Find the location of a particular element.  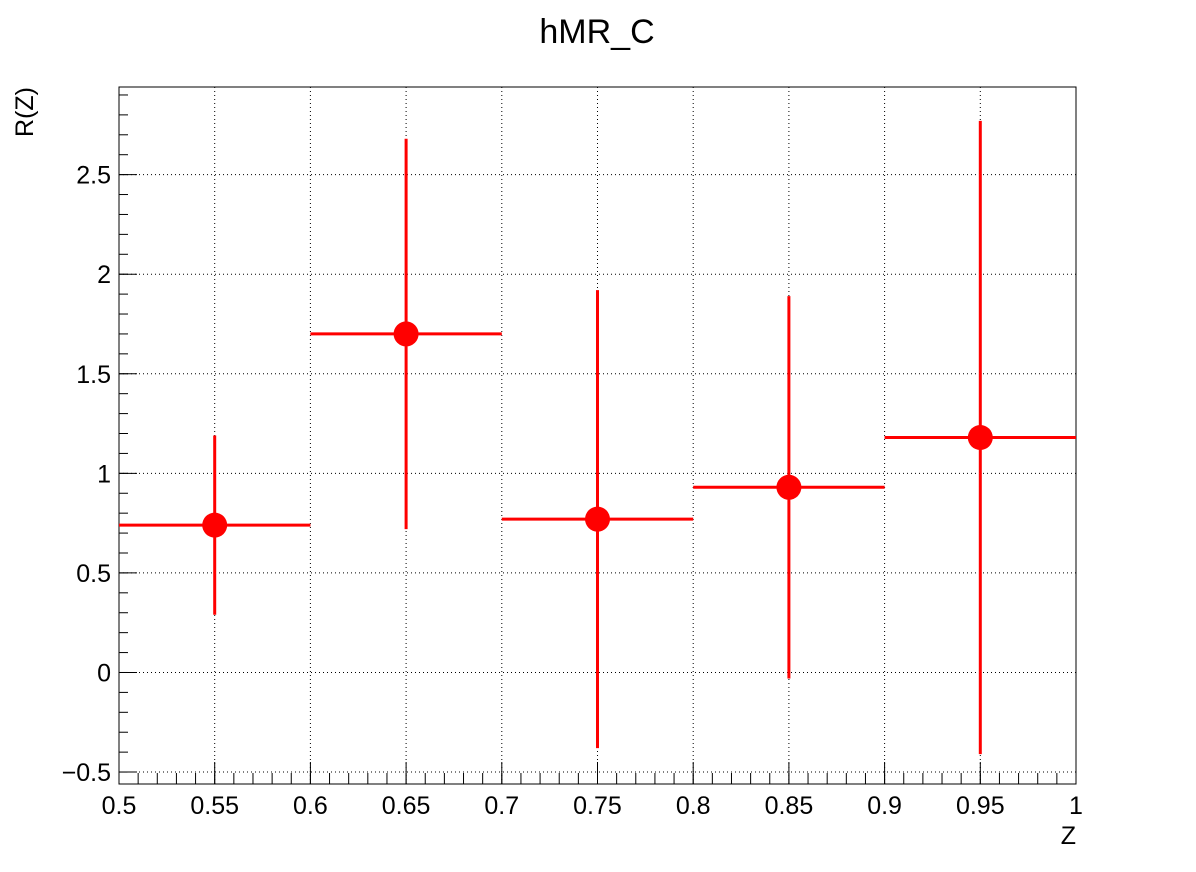

y-tick-label: 2.5 is located at coordinates (93, 176).